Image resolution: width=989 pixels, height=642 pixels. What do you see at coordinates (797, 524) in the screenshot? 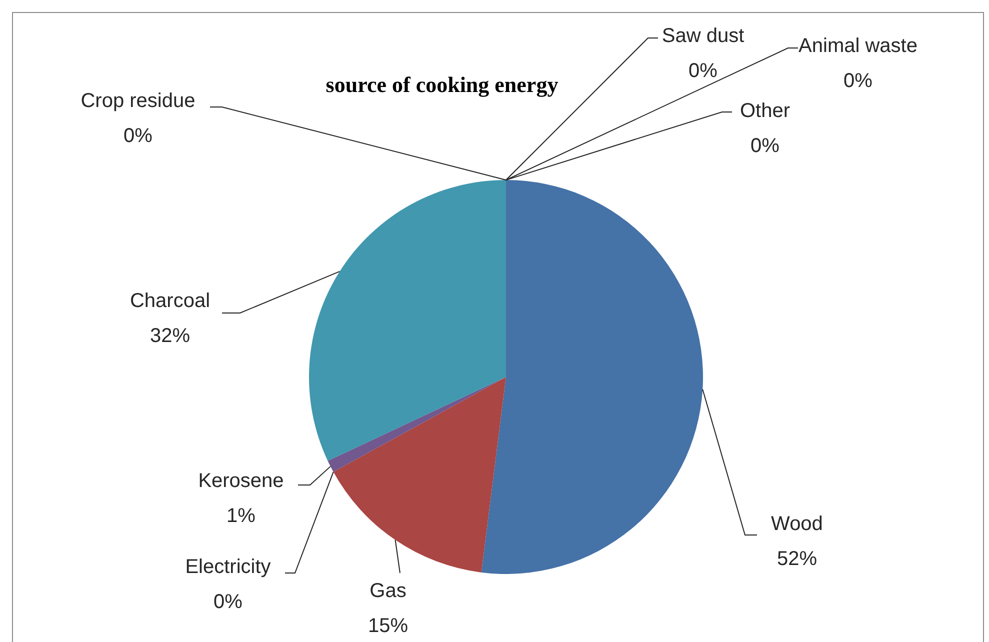
I see `slice-label: Wood` at bounding box center [797, 524].